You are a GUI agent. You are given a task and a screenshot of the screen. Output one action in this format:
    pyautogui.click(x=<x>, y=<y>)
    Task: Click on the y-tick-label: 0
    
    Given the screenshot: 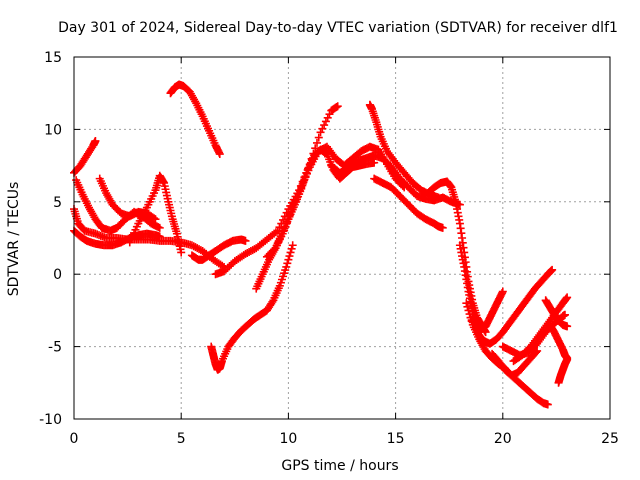 What is the action you would take?
    pyautogui.click(x=57, y=275)
    